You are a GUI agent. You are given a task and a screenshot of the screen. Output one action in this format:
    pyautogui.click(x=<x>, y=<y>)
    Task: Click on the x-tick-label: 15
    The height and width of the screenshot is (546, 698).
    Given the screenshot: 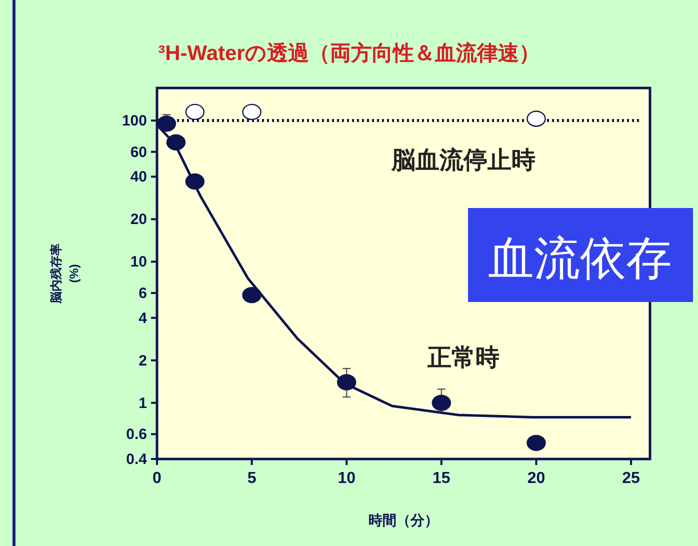 What is the action you would take?
    pyautogui.click(x=441, y=478)
    